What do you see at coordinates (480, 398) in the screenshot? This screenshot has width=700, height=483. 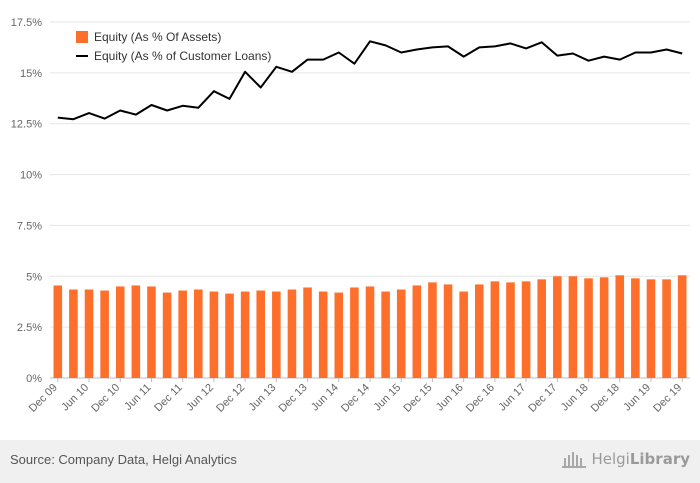 I see `x-tick-label: Dec 16` at bounding box center [480, 398].